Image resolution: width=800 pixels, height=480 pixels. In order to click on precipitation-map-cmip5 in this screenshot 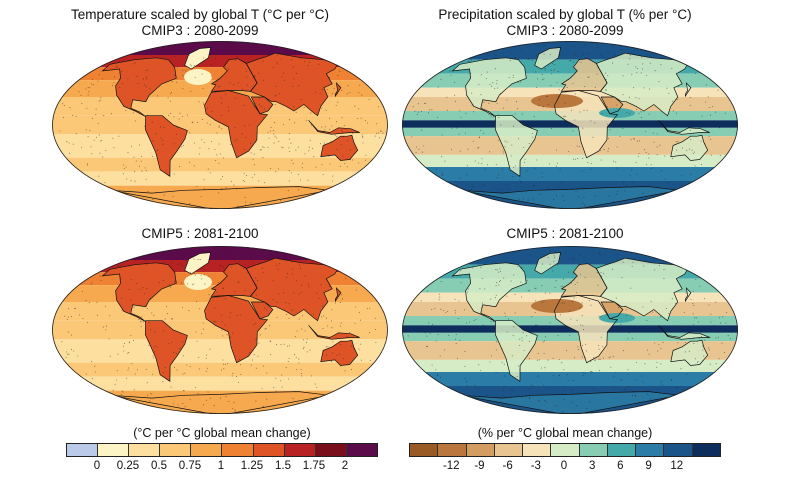, I will do `click(570, 330)`.